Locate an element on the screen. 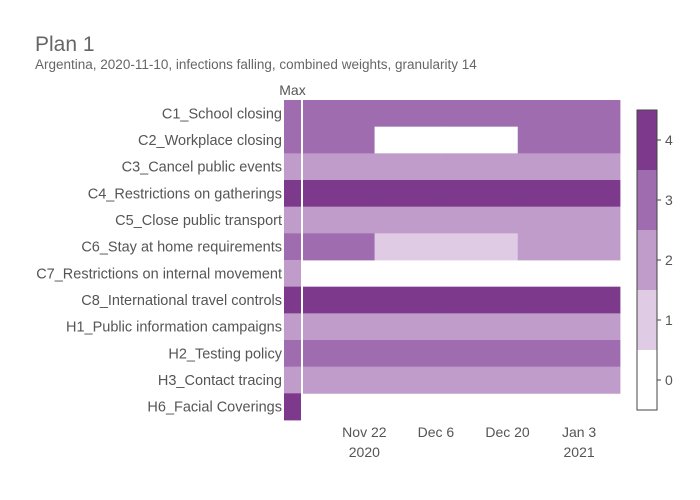  x-tick-year: 2020 is located at coordinates (364, 452).